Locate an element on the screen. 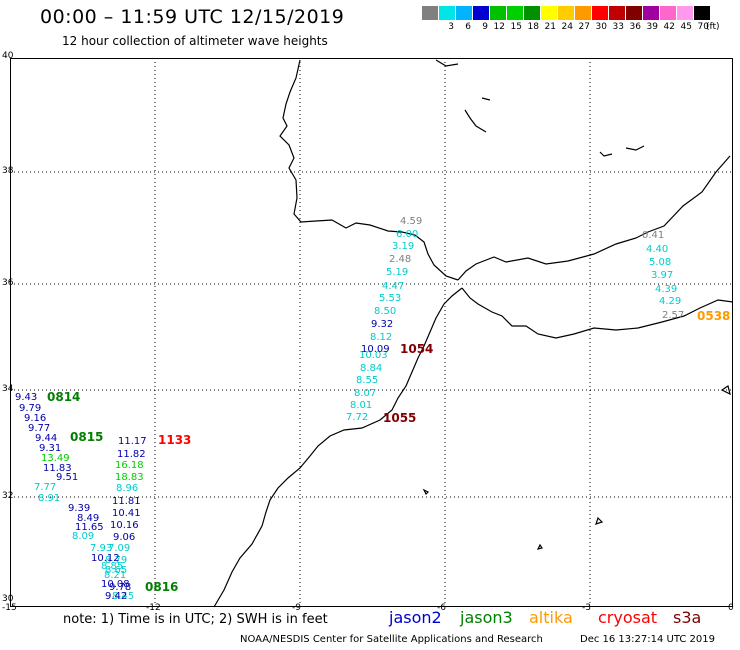 The image size is (740, 650). wave-value: 2.57 is located at coordinates (673, 315).